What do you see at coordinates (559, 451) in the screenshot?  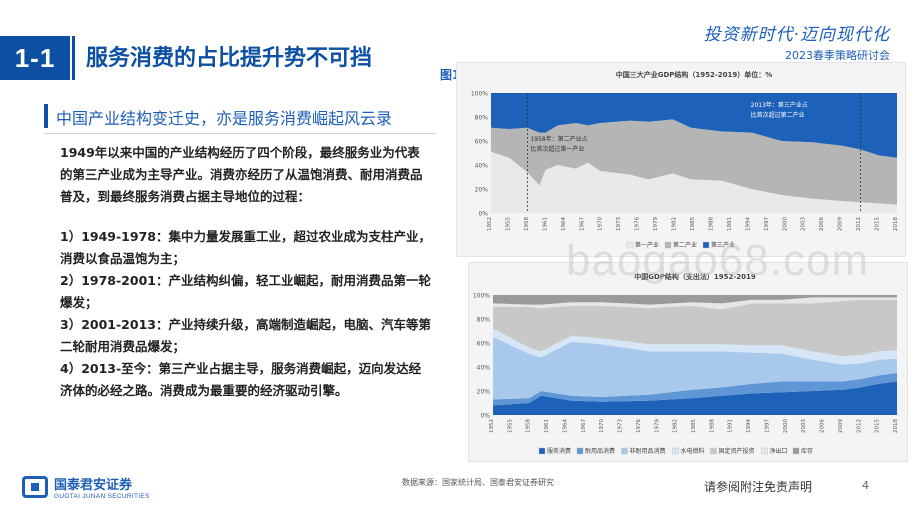 I see `legend-label: 服务消费` at bounding box center [559, 451].